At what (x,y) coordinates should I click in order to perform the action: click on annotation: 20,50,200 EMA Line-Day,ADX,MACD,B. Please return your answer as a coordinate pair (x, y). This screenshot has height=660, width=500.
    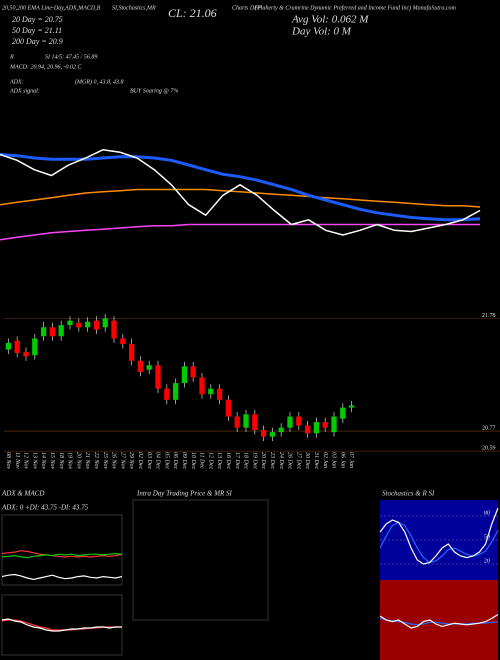
    Looking at the image, I should click on (51, 8).